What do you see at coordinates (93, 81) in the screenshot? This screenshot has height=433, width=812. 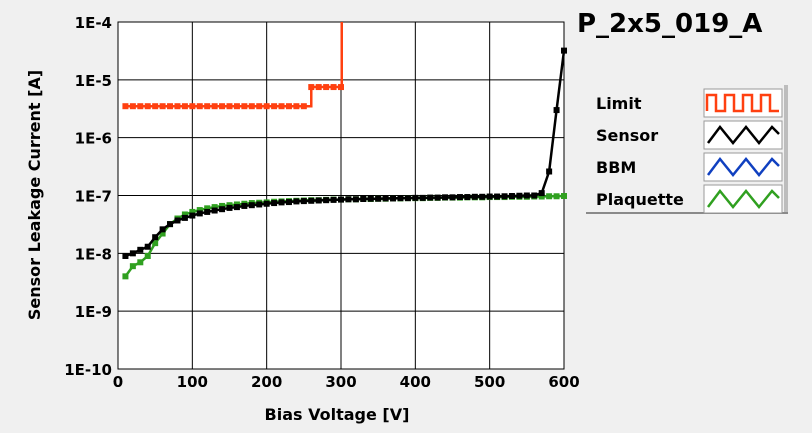 I see `y-tick-label: 1E-5` at bounding box center [93, 81].